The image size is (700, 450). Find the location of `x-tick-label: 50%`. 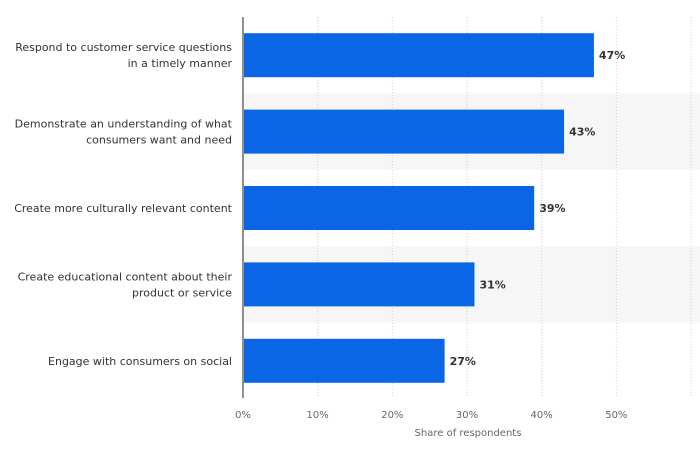

x-tick-label: 50% is located at coordinates (616, 415).